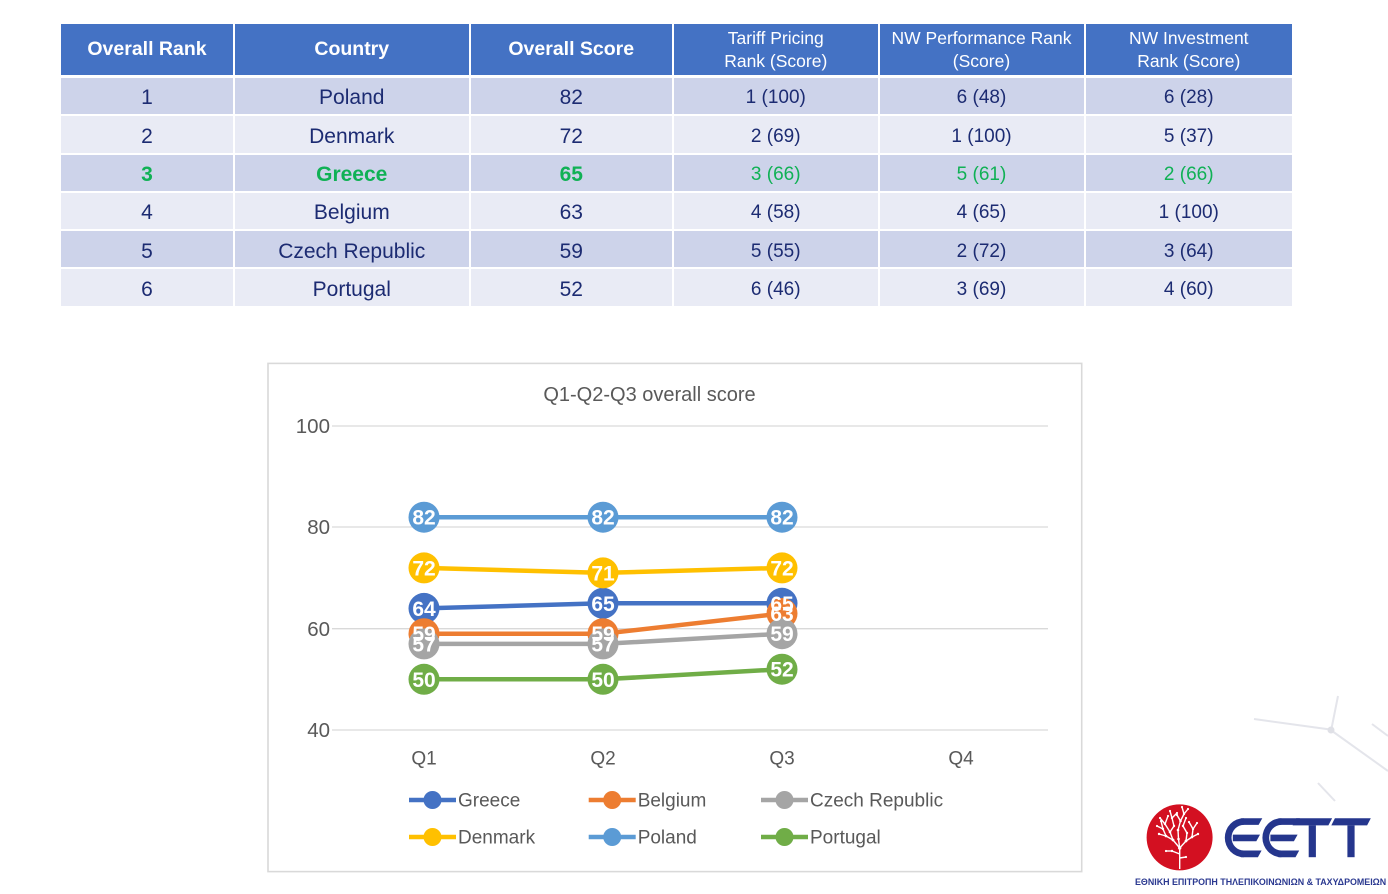 The height and width of the screenshot is (894, 1388). Describe the element at coordinates (497, 838) in the screenshot. I see `svg-text: Denmark` at that location.